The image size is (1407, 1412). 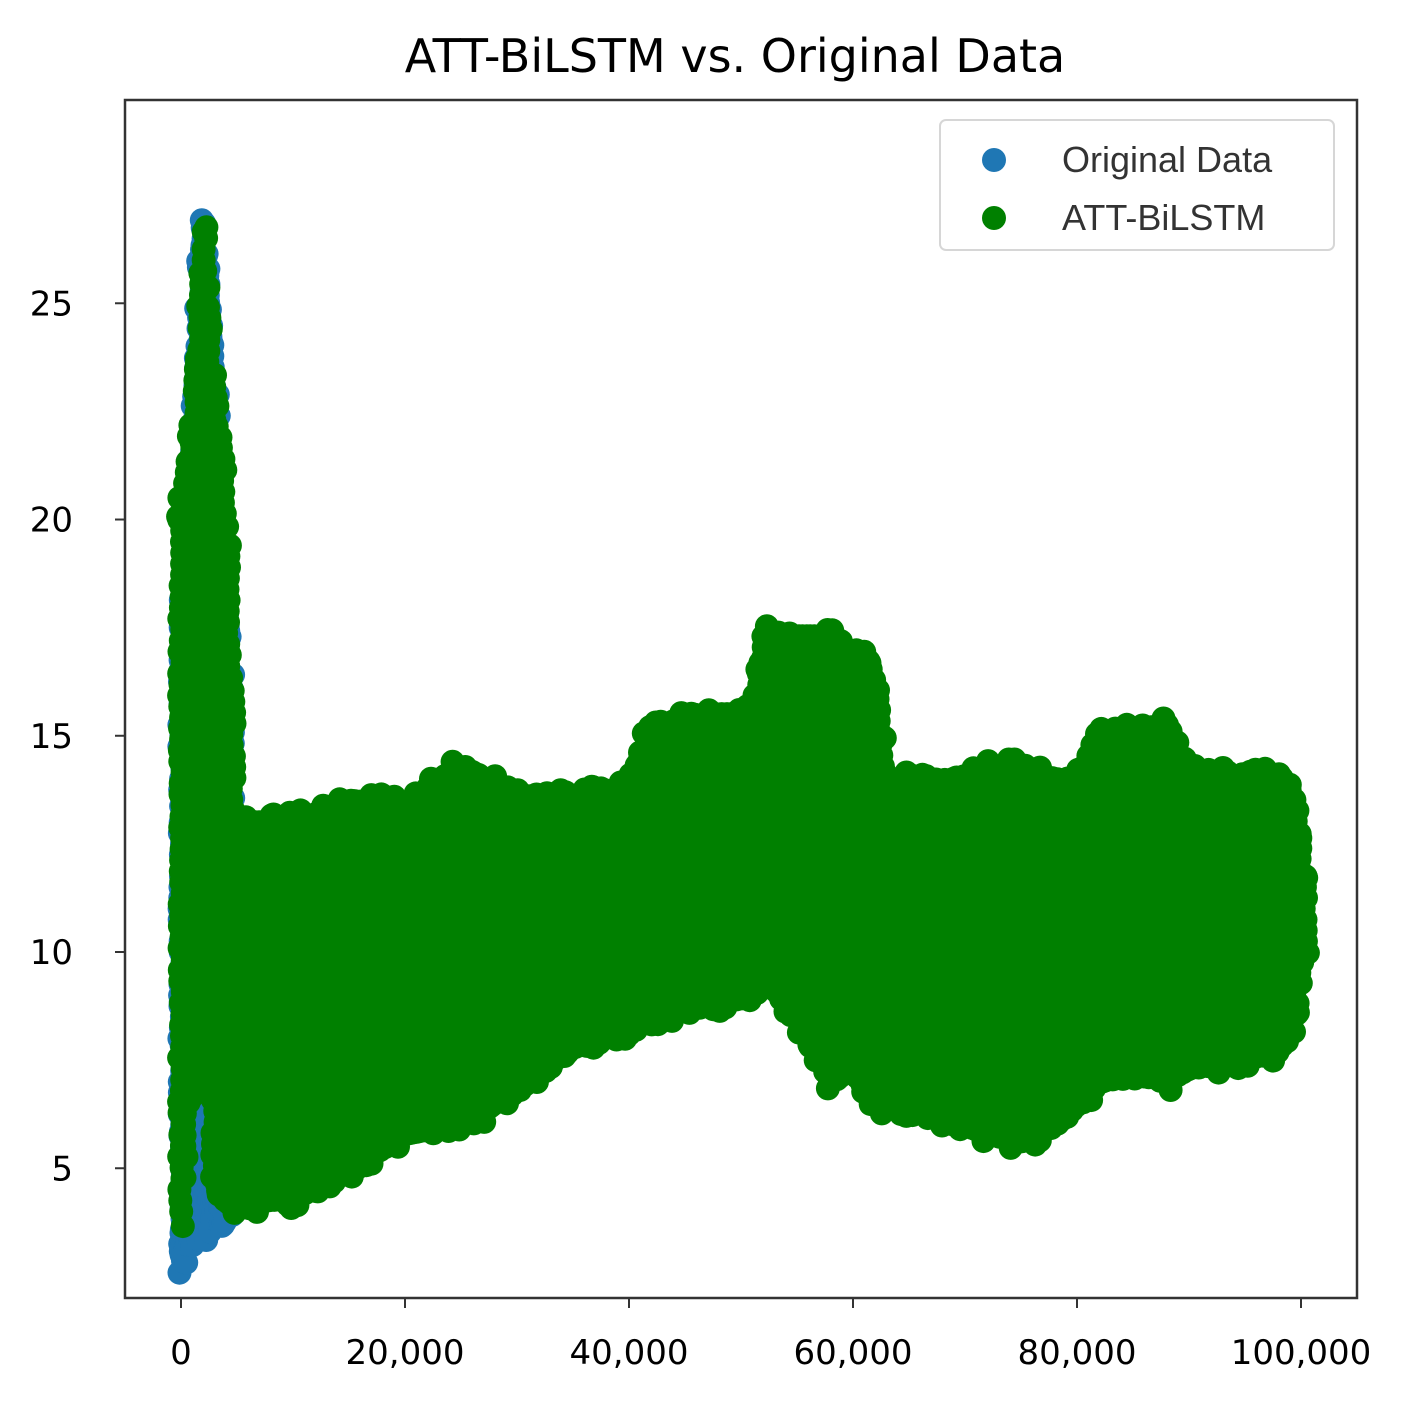 I want to click on chart-title: ATT-BiLSTM vs. Original Data, so click(x=735, y=56).